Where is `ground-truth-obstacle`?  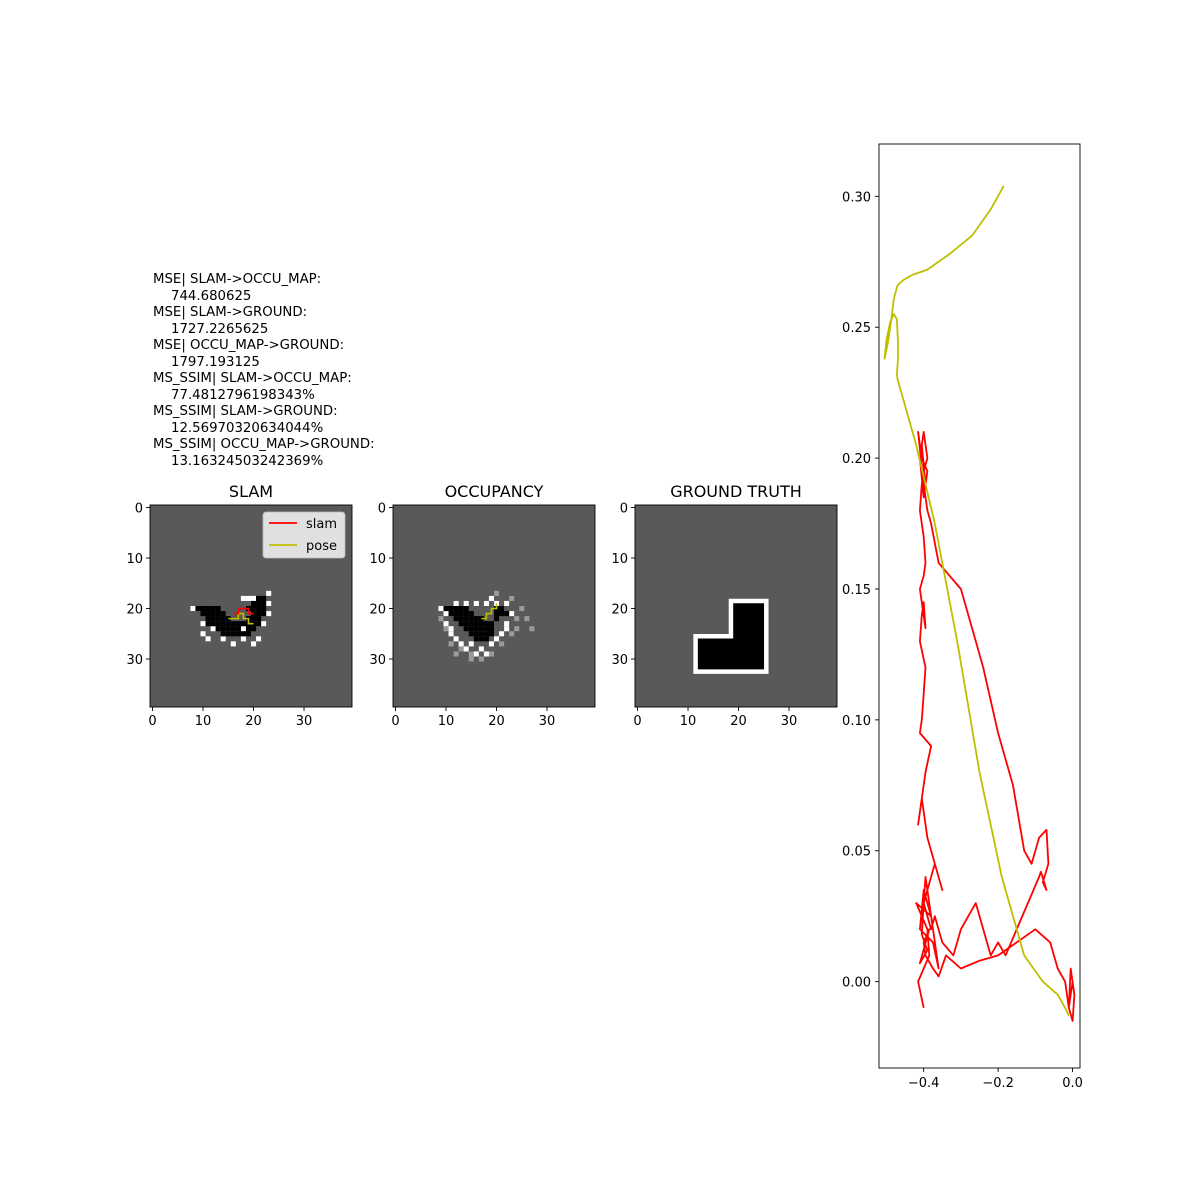 ground-truth-obstacle is located at coordinates (731, 636).